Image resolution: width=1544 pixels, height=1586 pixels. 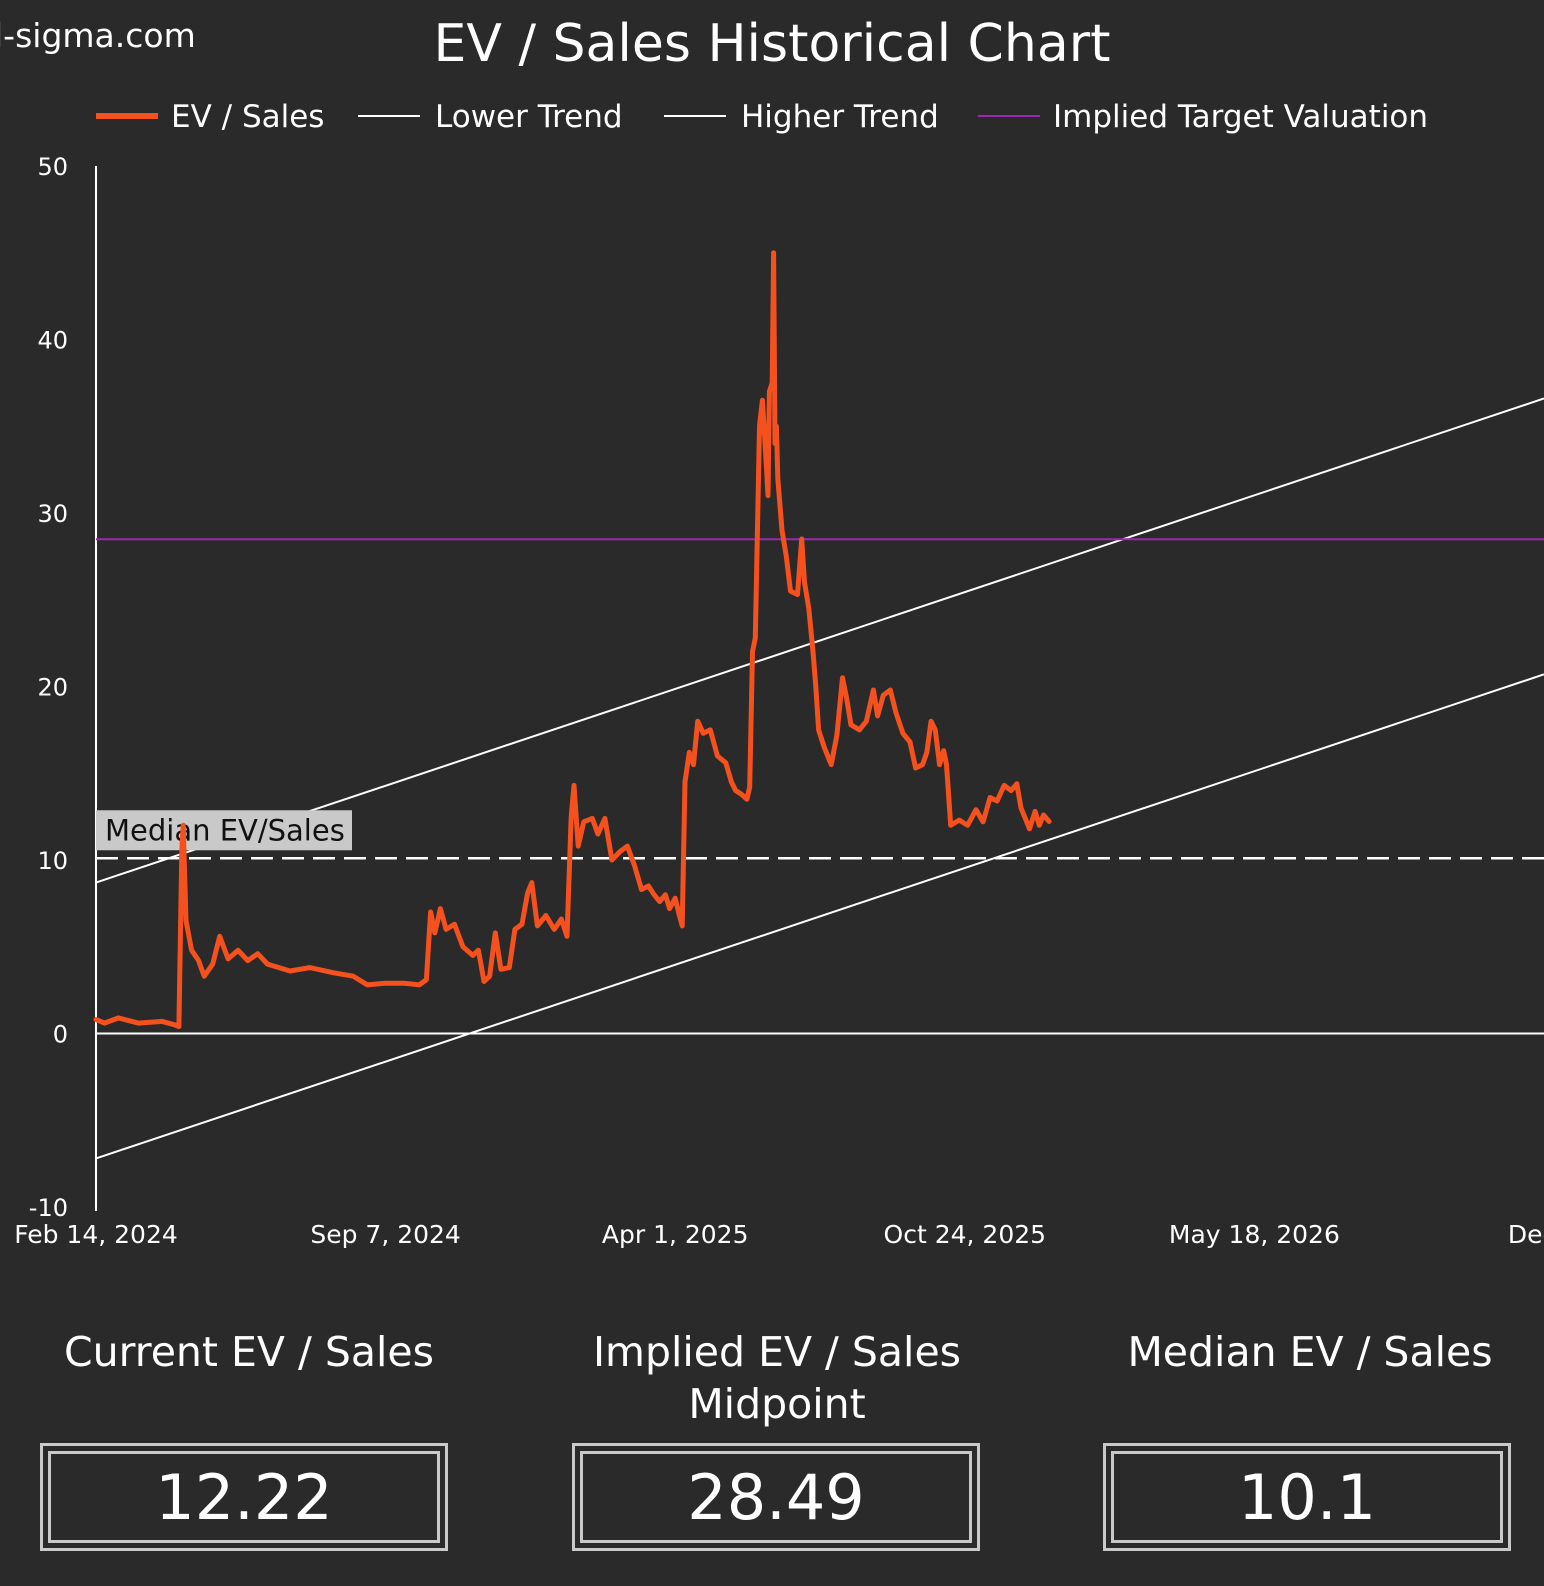 I want to click on y-tick-label: 20, so click(x=52, y=688).